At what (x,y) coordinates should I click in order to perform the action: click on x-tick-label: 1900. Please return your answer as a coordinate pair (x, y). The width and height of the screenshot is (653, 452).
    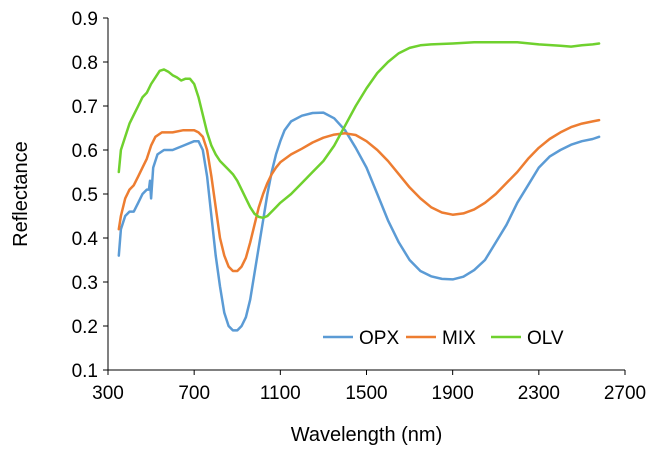
    Looking at the image, I should click on (453, 393).